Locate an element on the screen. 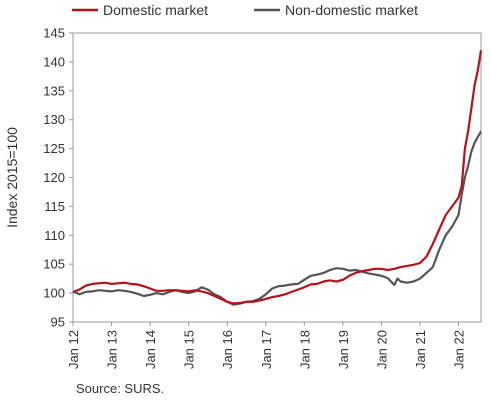 This screenshot has width=490, height=401. y-tick-label: 120 is located at coordinates (54, 177).